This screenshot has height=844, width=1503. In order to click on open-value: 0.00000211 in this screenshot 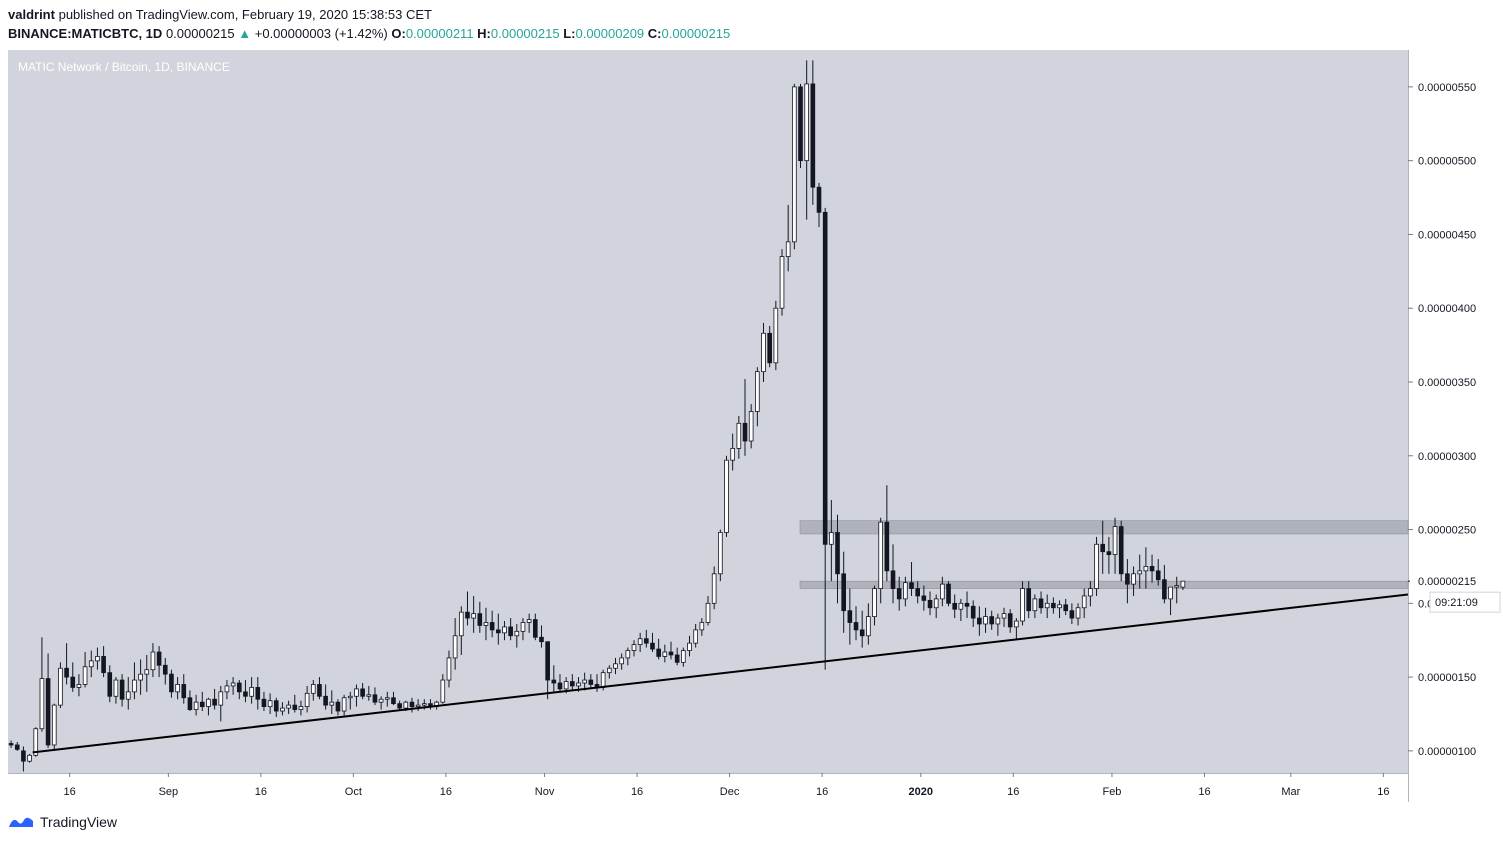, I will do `click(439, 33)`.